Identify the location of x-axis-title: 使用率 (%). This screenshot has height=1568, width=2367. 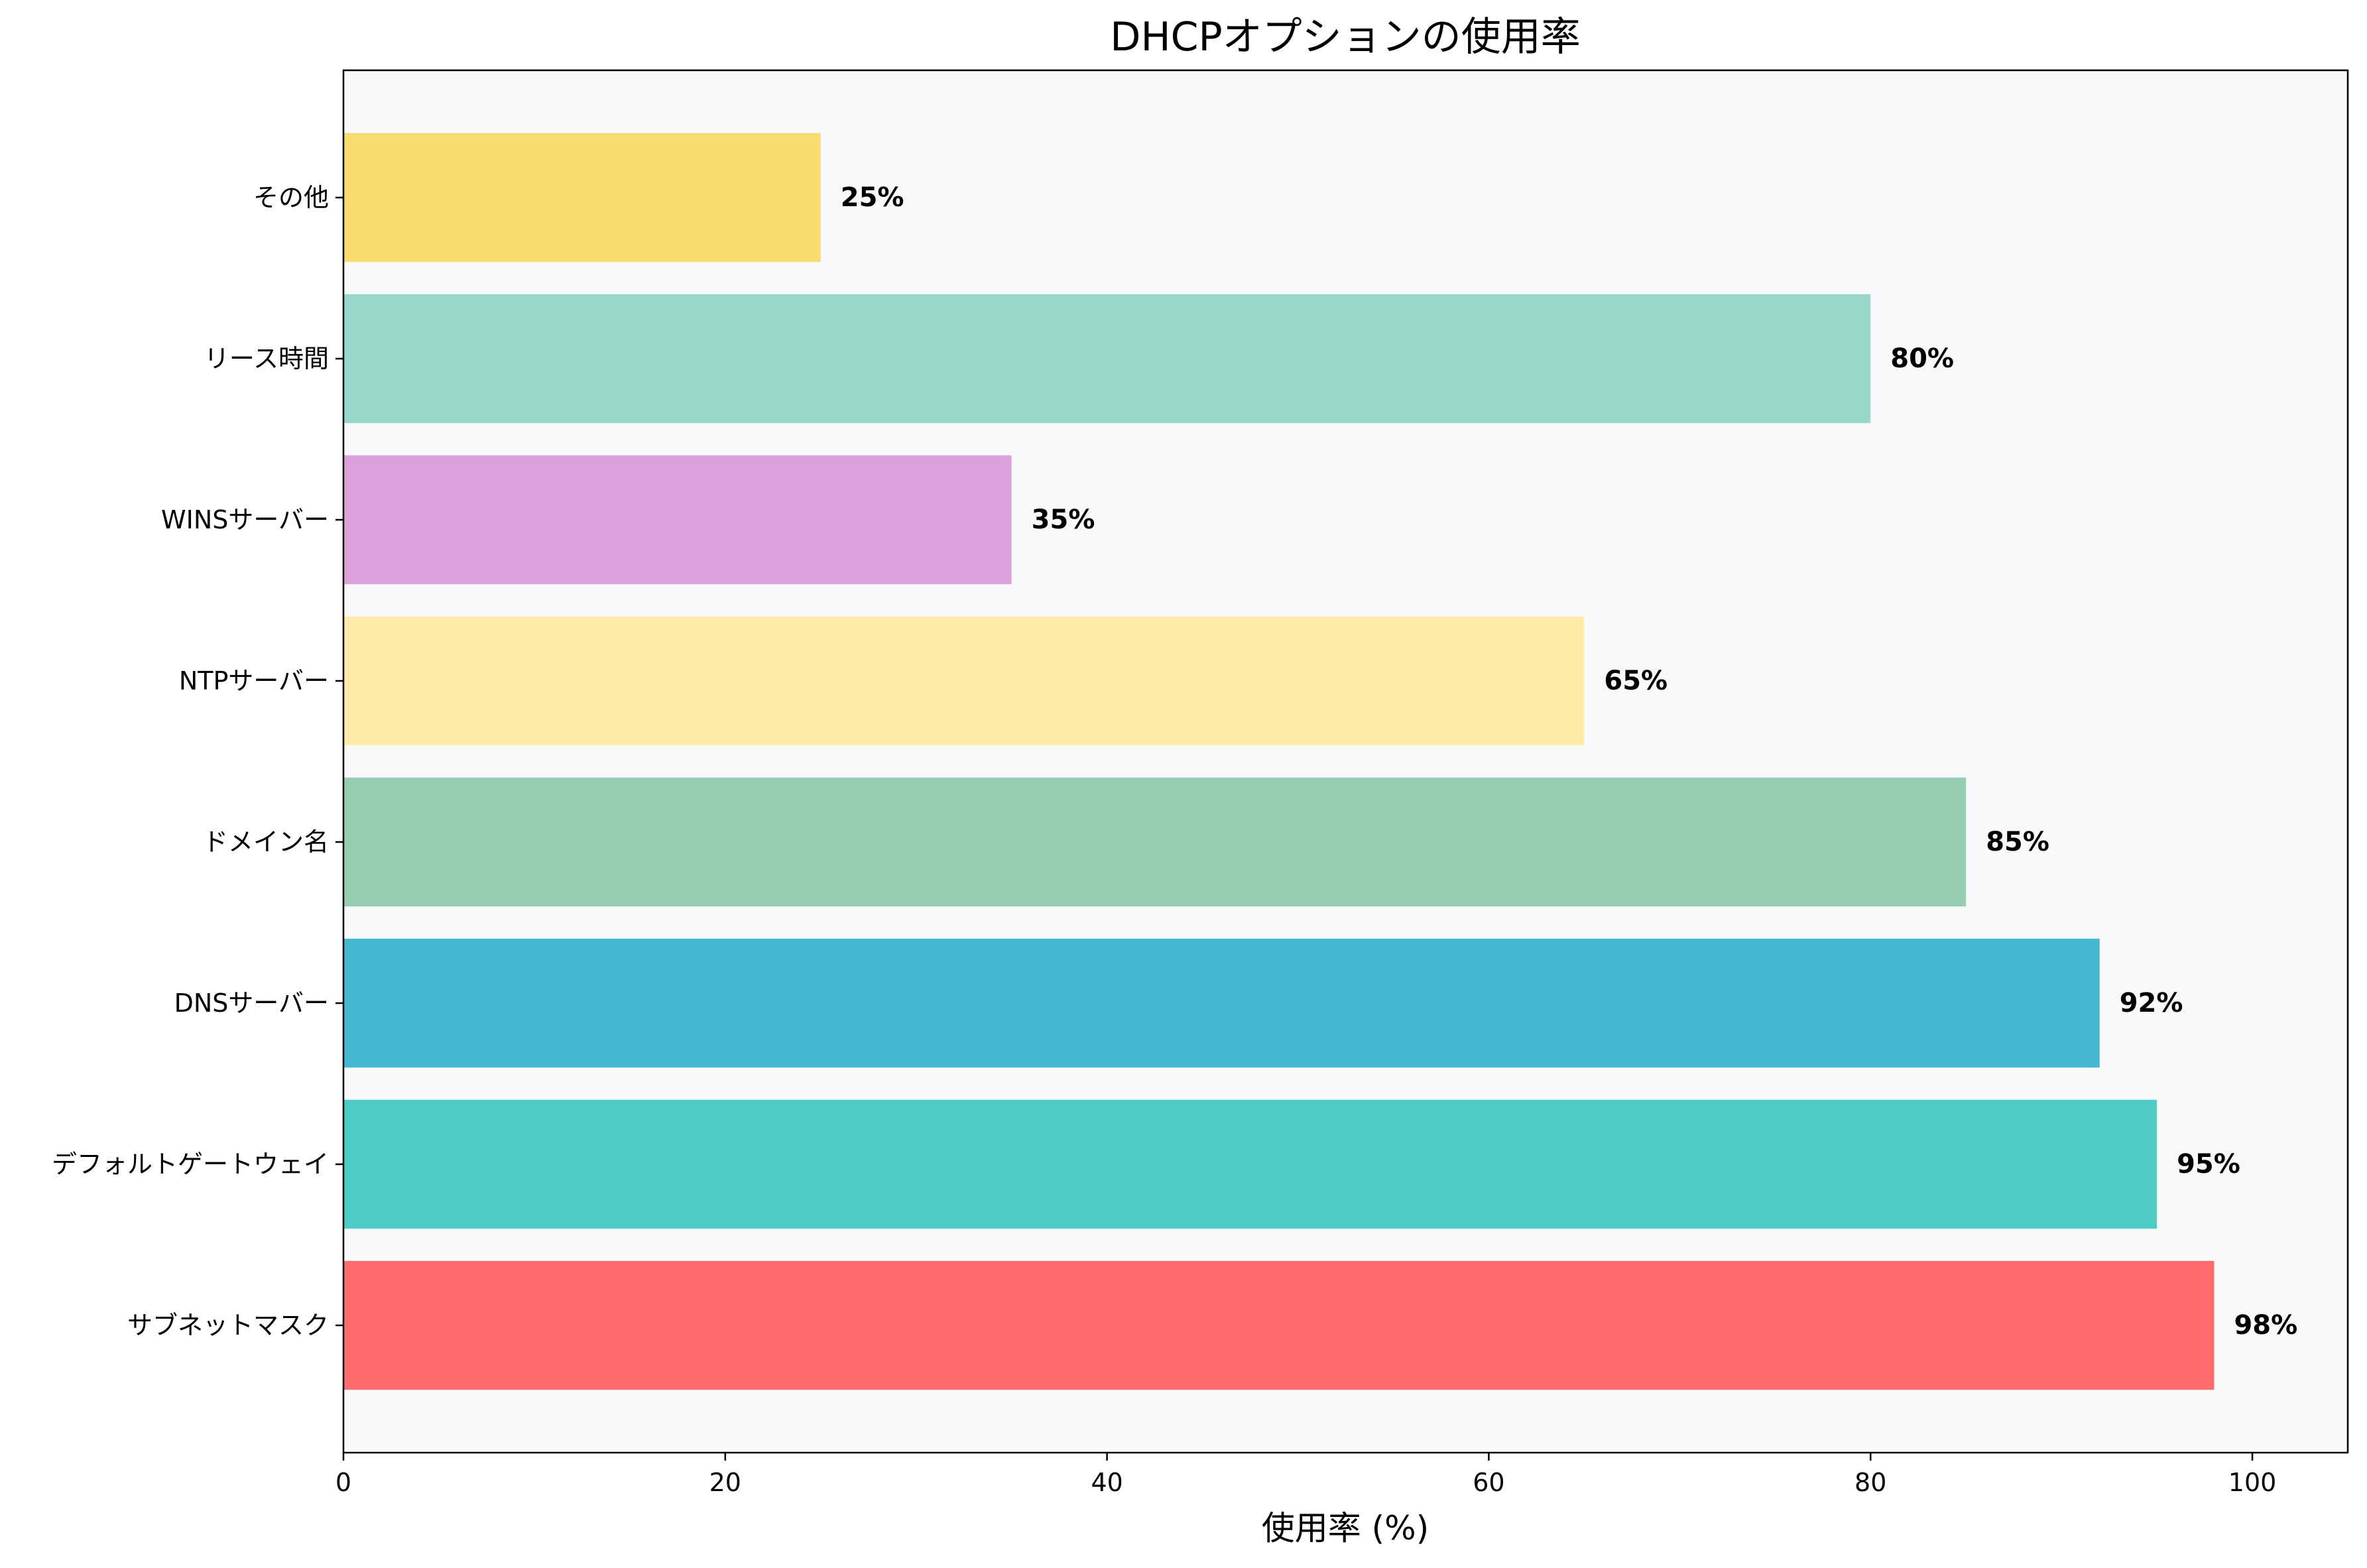
(1345, 1528).